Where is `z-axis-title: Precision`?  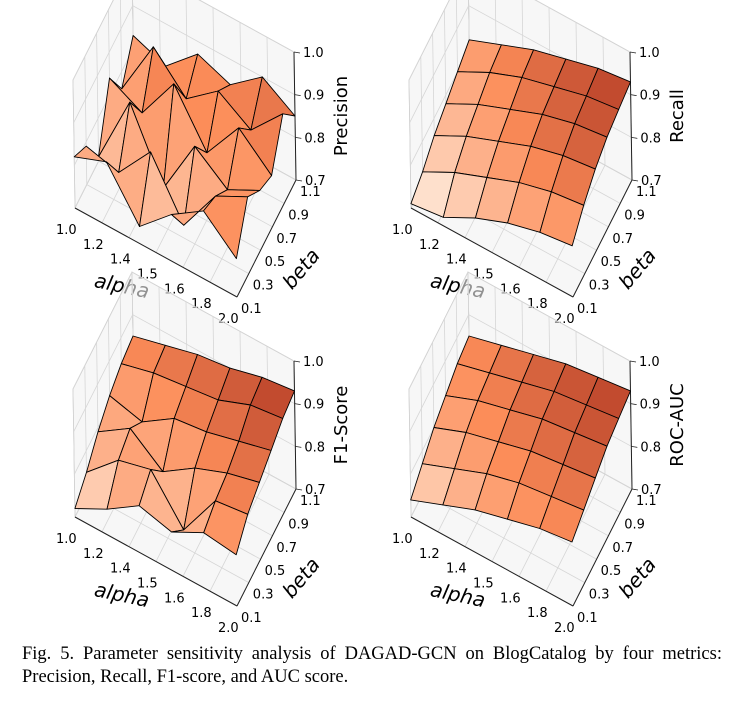
z-axis-title: Precision is located at coordinates (341, 116).